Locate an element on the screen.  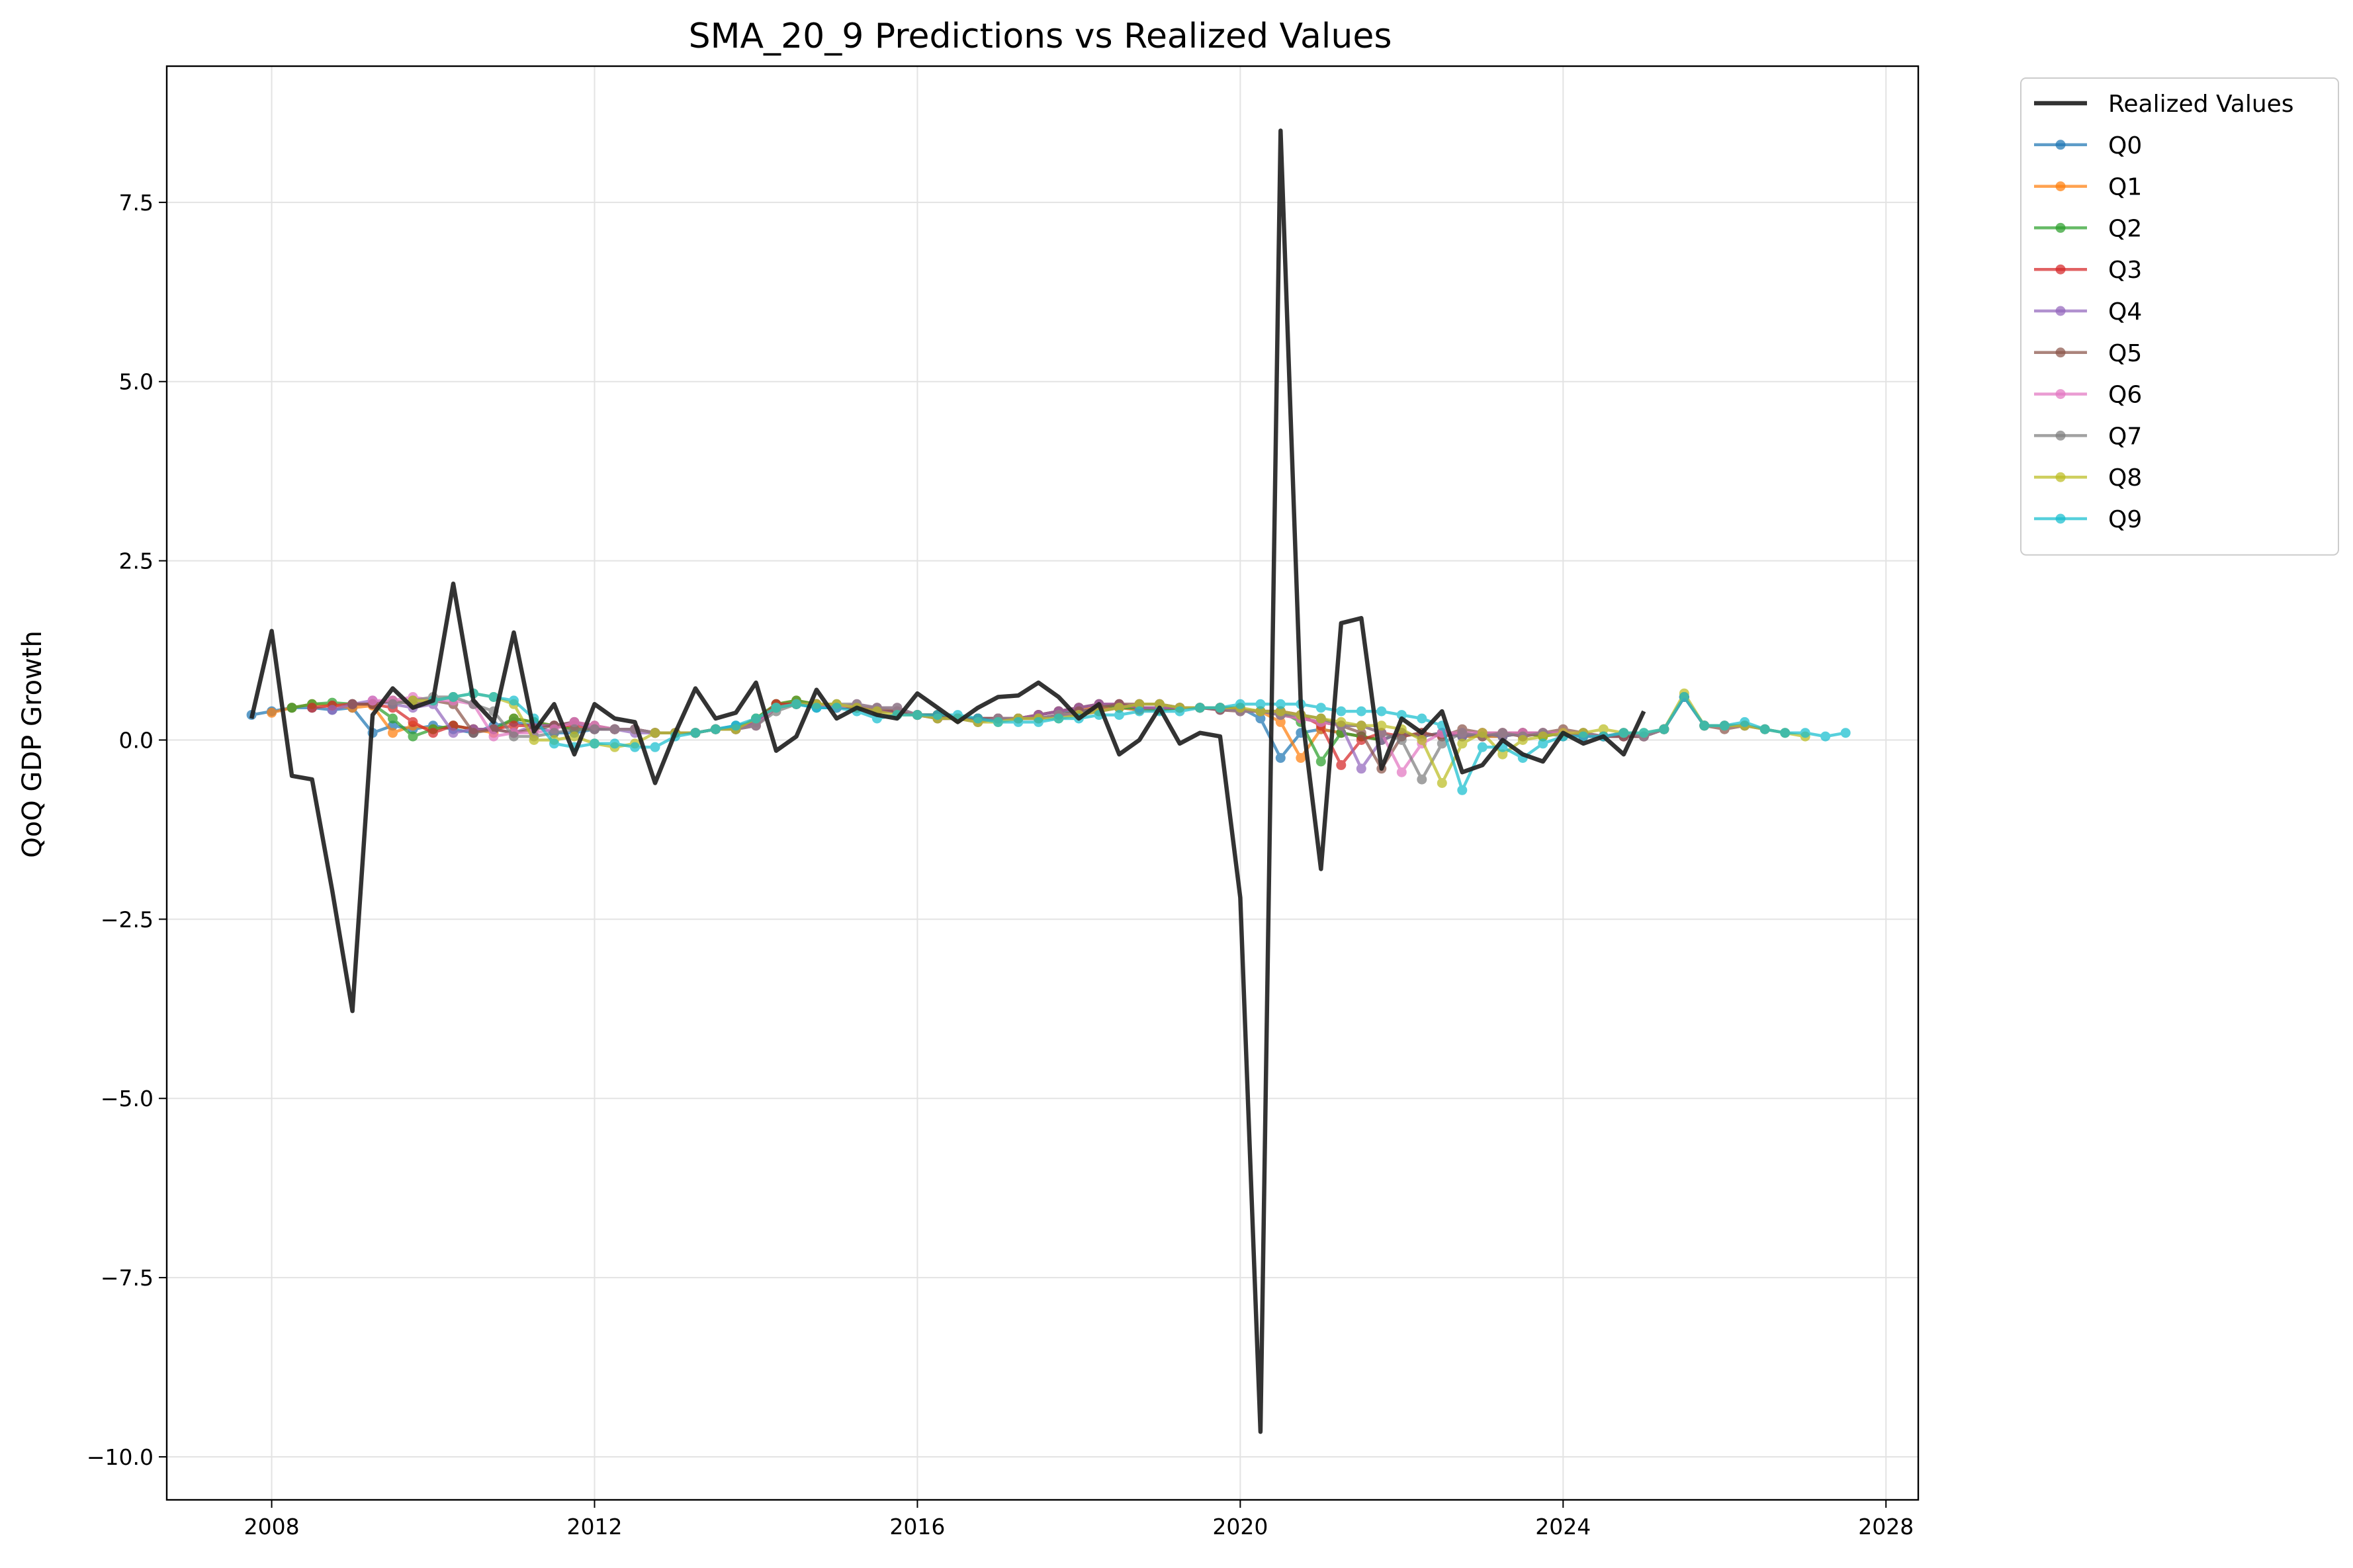
y-tick-label: 2.5 is located at coordinates (136, 561).